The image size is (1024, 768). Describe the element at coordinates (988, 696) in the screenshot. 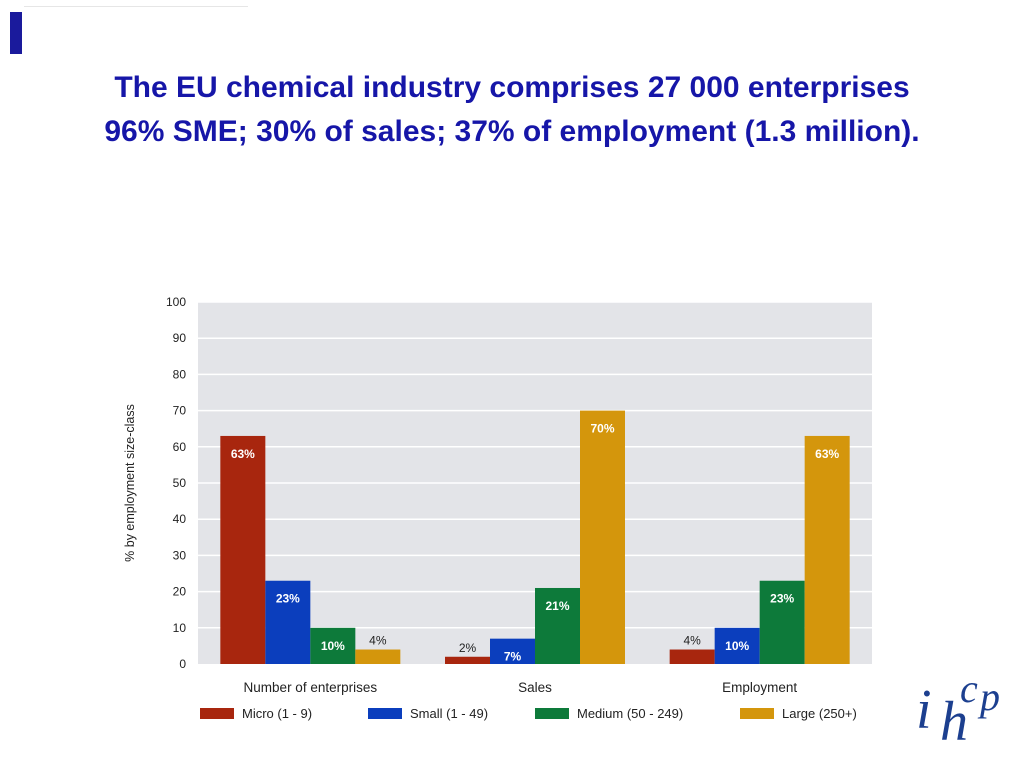

I see `svg-text: p` at that location.